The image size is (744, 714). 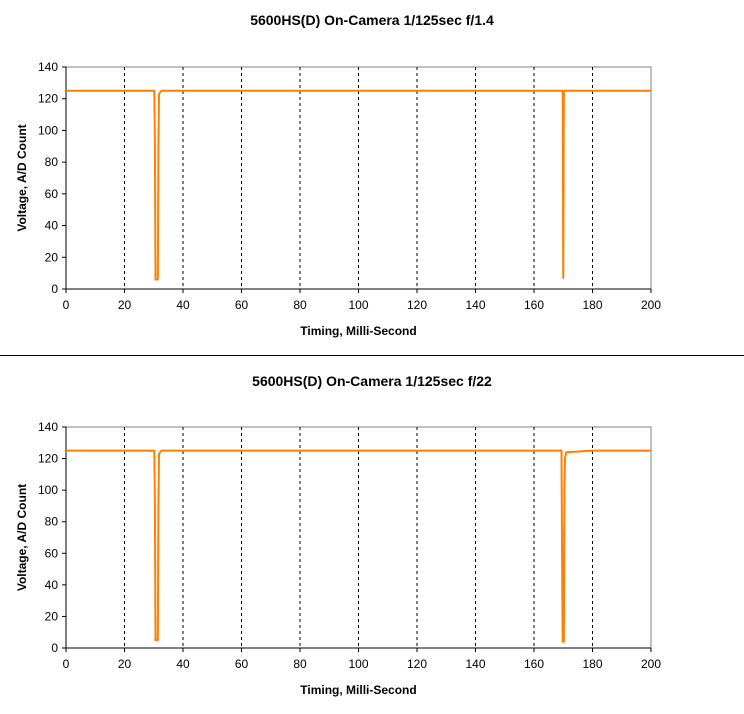 I want to click on chart-title: 5600HS(D) On-Camera 1/125sec f/1.4, so click(x=372, y=20).